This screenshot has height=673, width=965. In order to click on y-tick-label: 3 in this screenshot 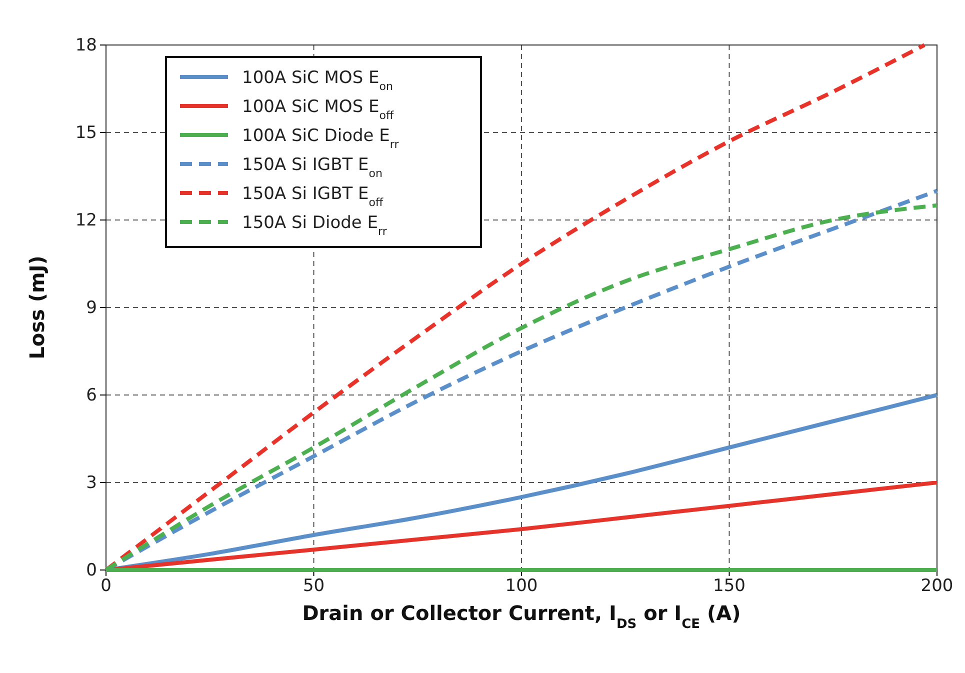, I will do `click(91, 482)`.